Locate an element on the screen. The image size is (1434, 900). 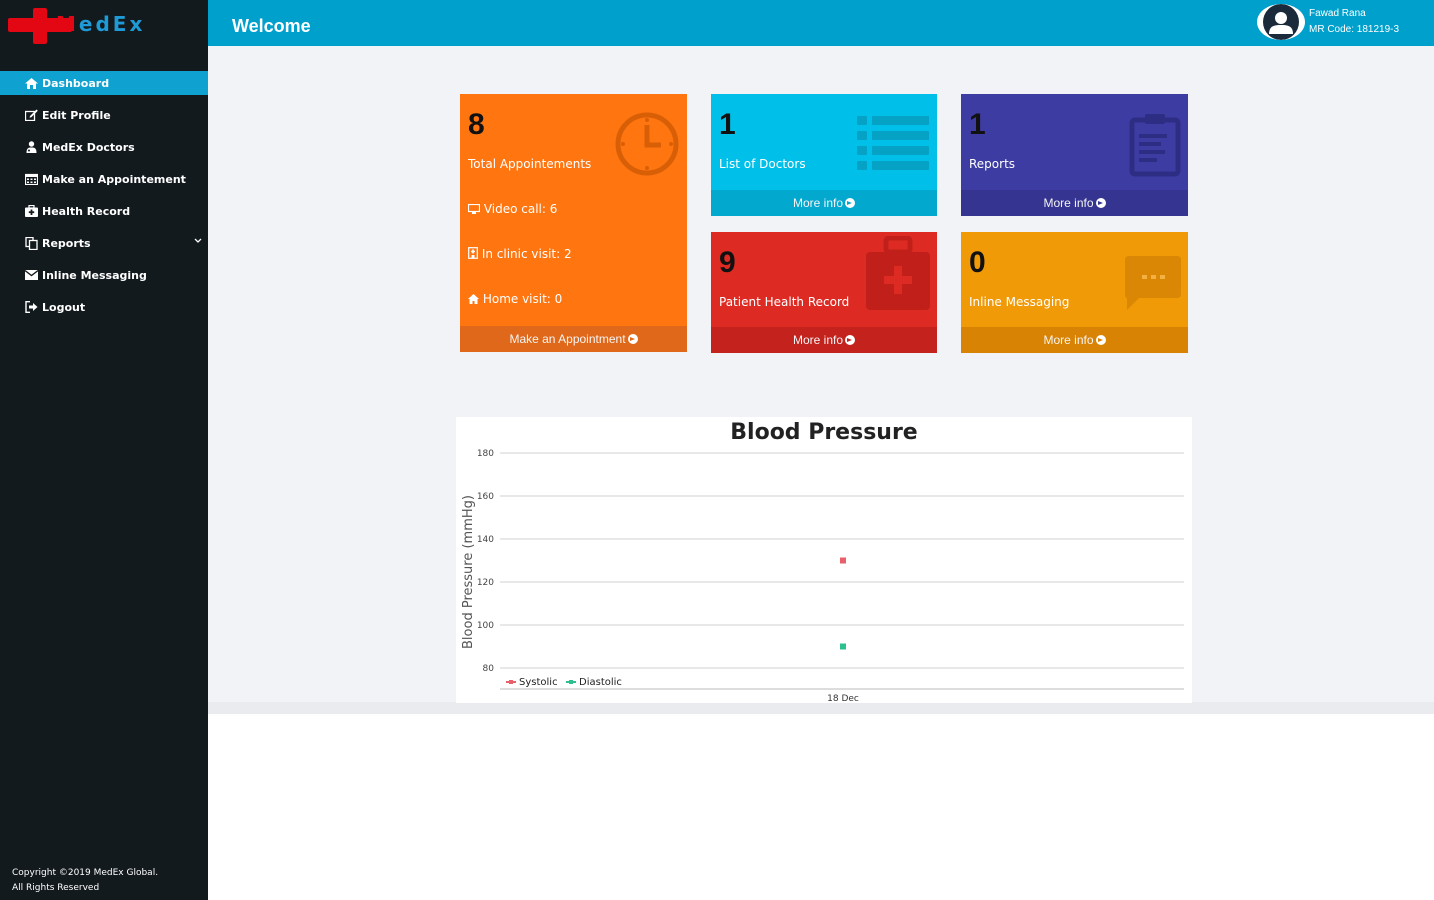
clock-icon is located at coordinates (647, 144).